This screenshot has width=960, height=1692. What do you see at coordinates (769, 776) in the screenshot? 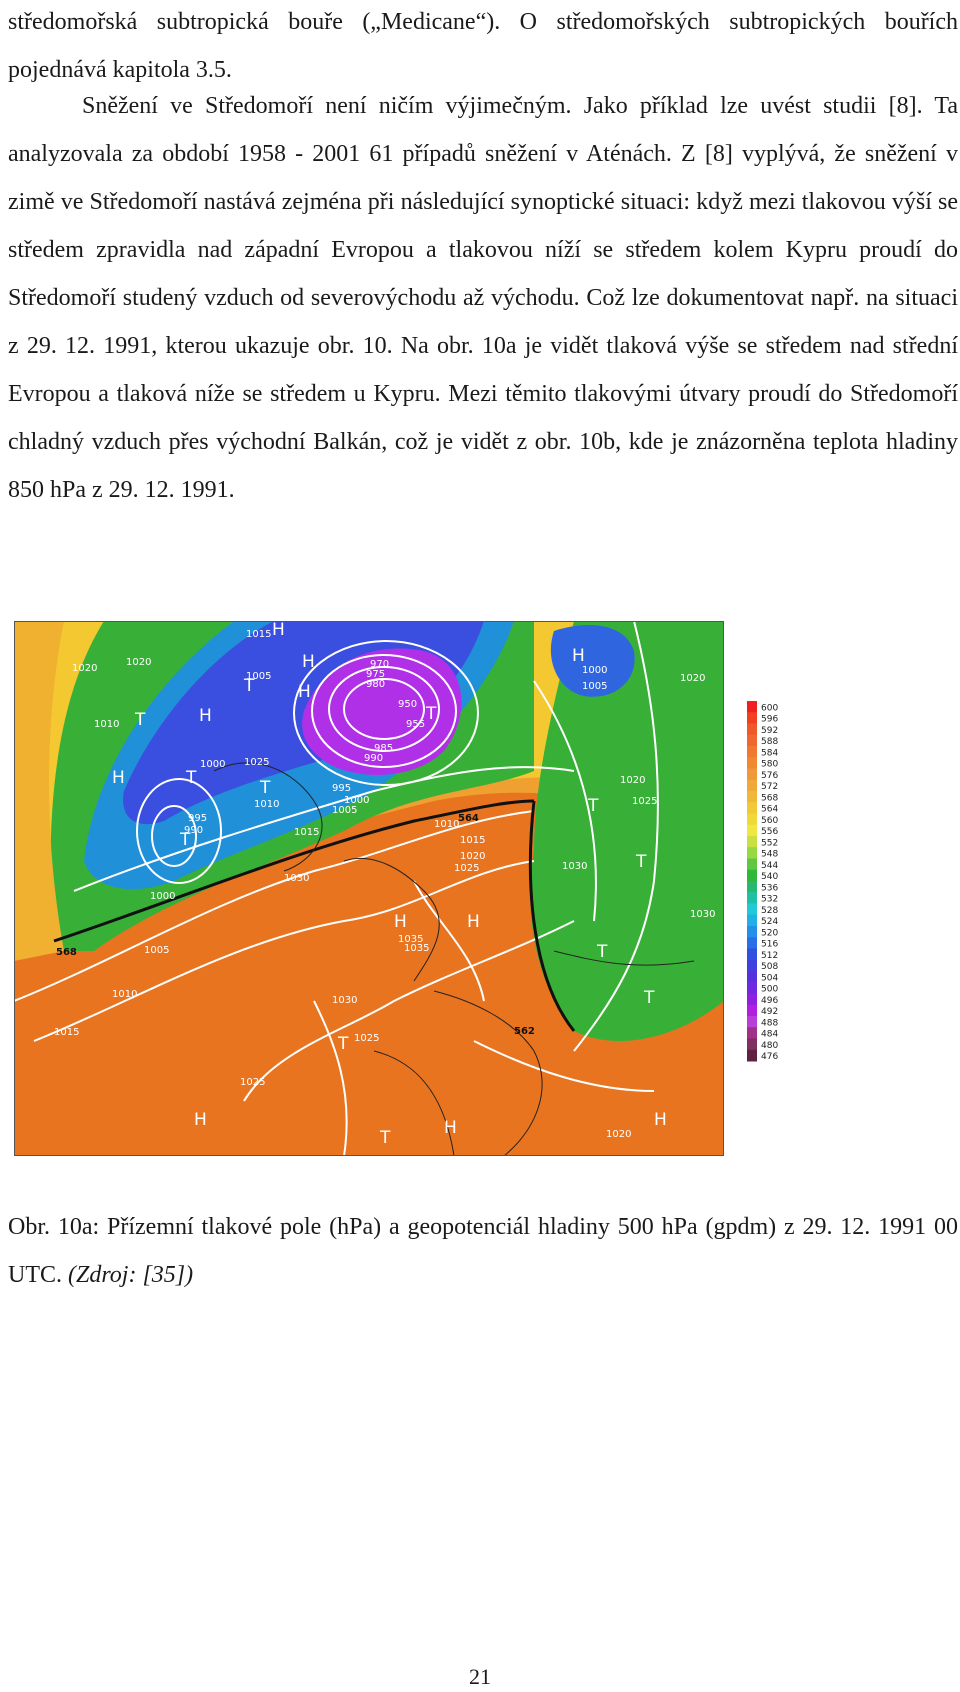
I see `legend-label: 576` at bounding box center [769, 776].